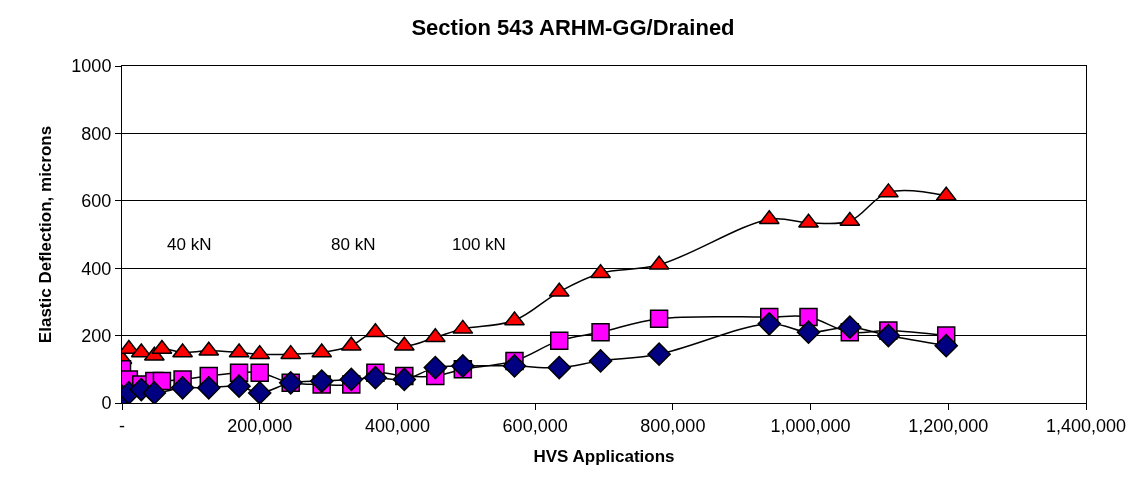 This screenshot has height=495, width=1146. Describe the element at coordinates (353, 244) in the screenshot. I see `annotation: 80 kN` at that location.